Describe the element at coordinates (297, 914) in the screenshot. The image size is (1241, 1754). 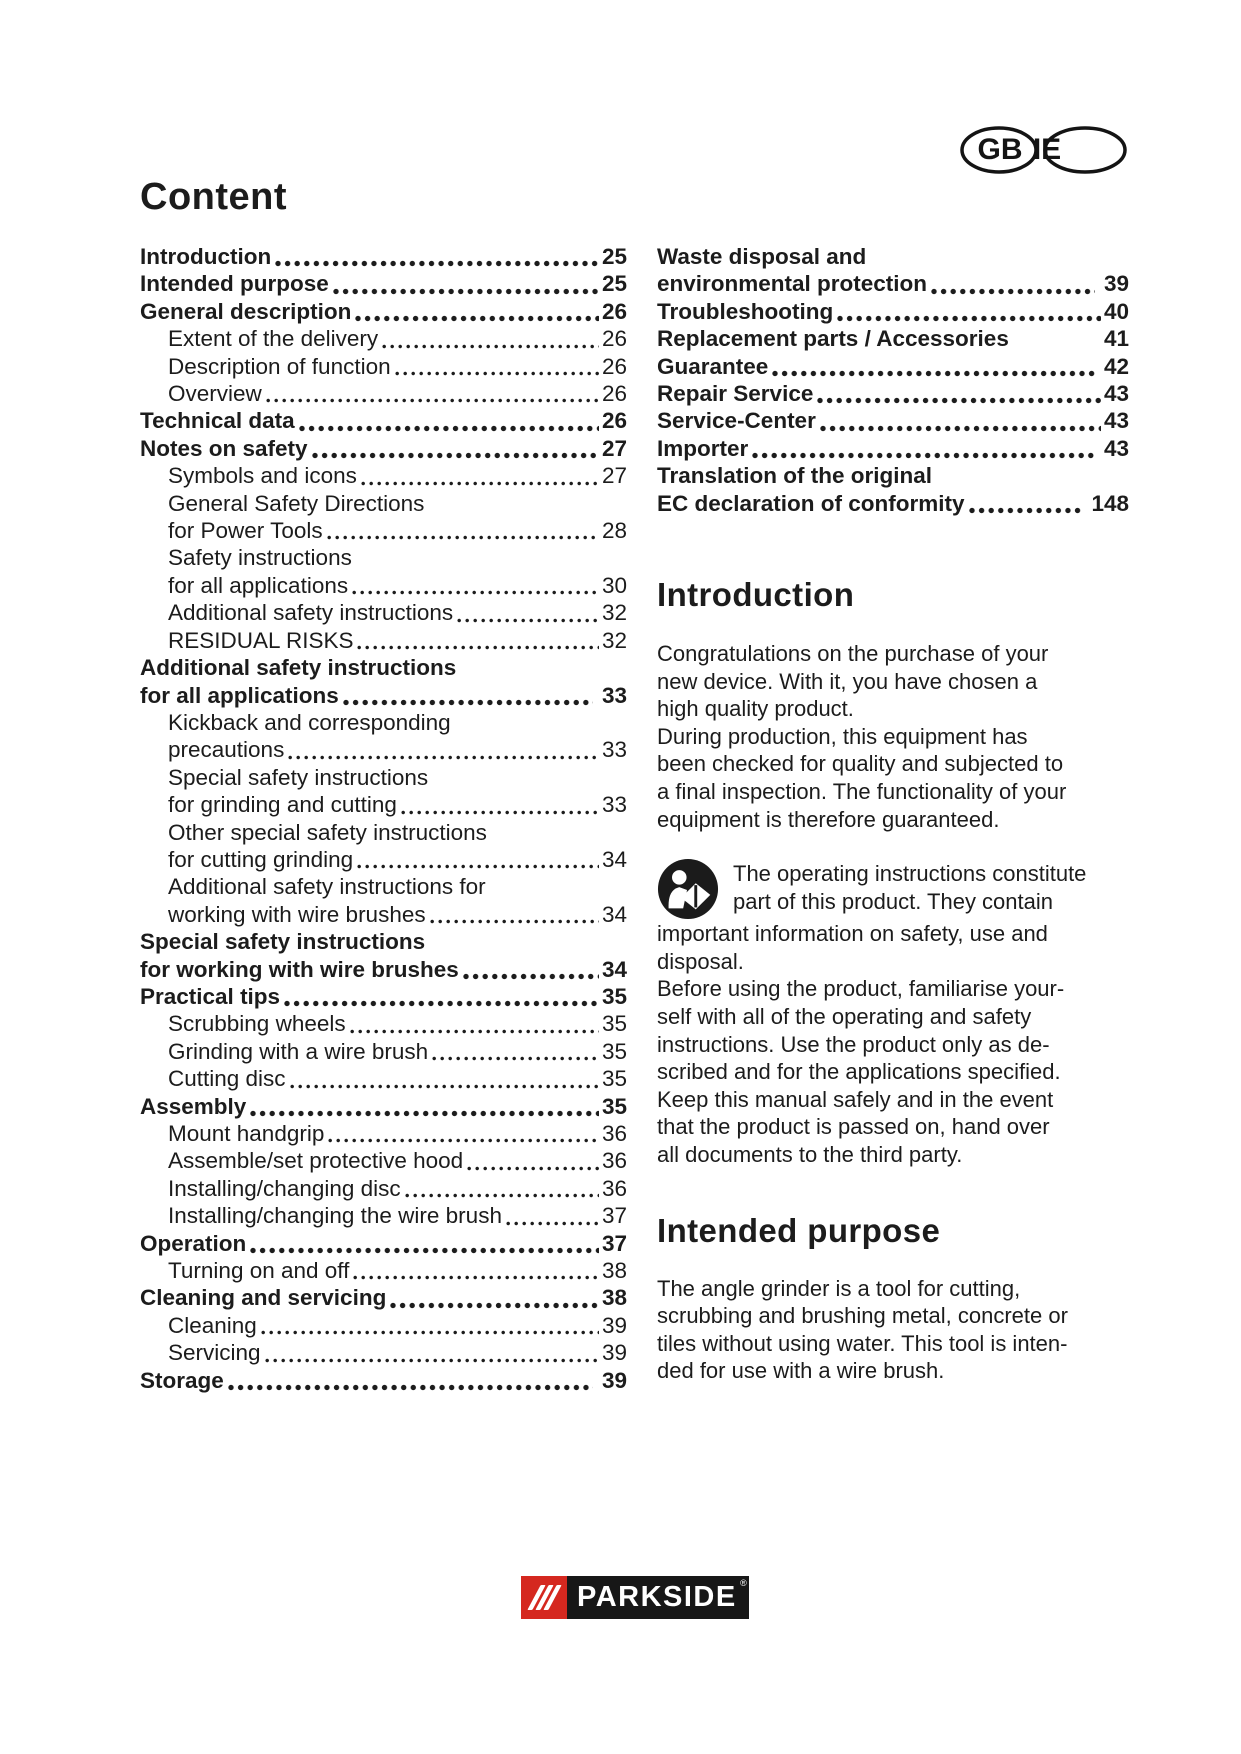
I see `toc-entry-label: working with wire brushes` at that location.